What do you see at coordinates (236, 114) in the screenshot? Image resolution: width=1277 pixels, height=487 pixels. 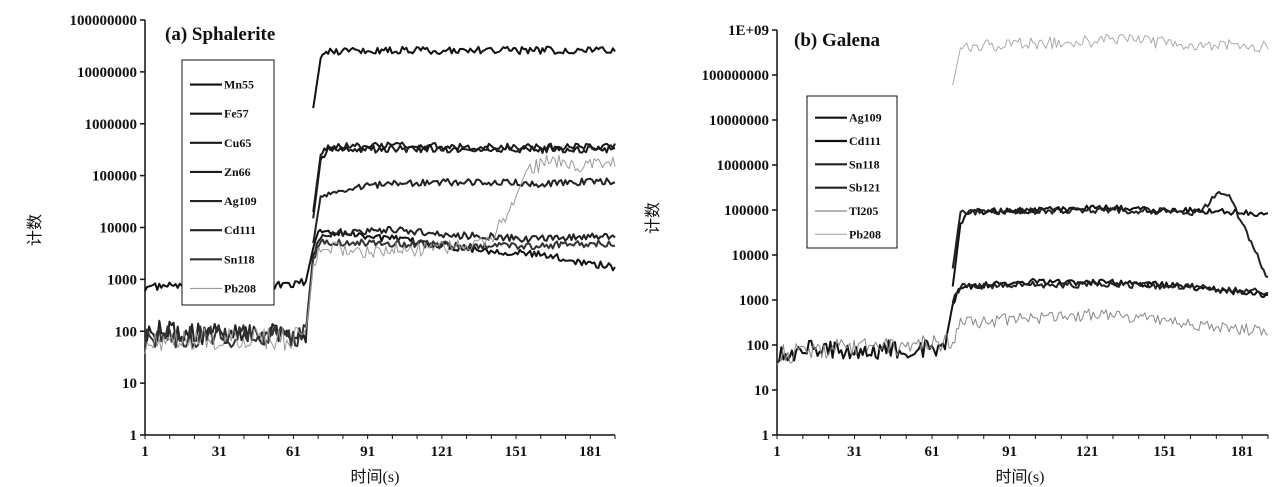 I see `legend-label: Fe57` at bounding box center [236, 114].